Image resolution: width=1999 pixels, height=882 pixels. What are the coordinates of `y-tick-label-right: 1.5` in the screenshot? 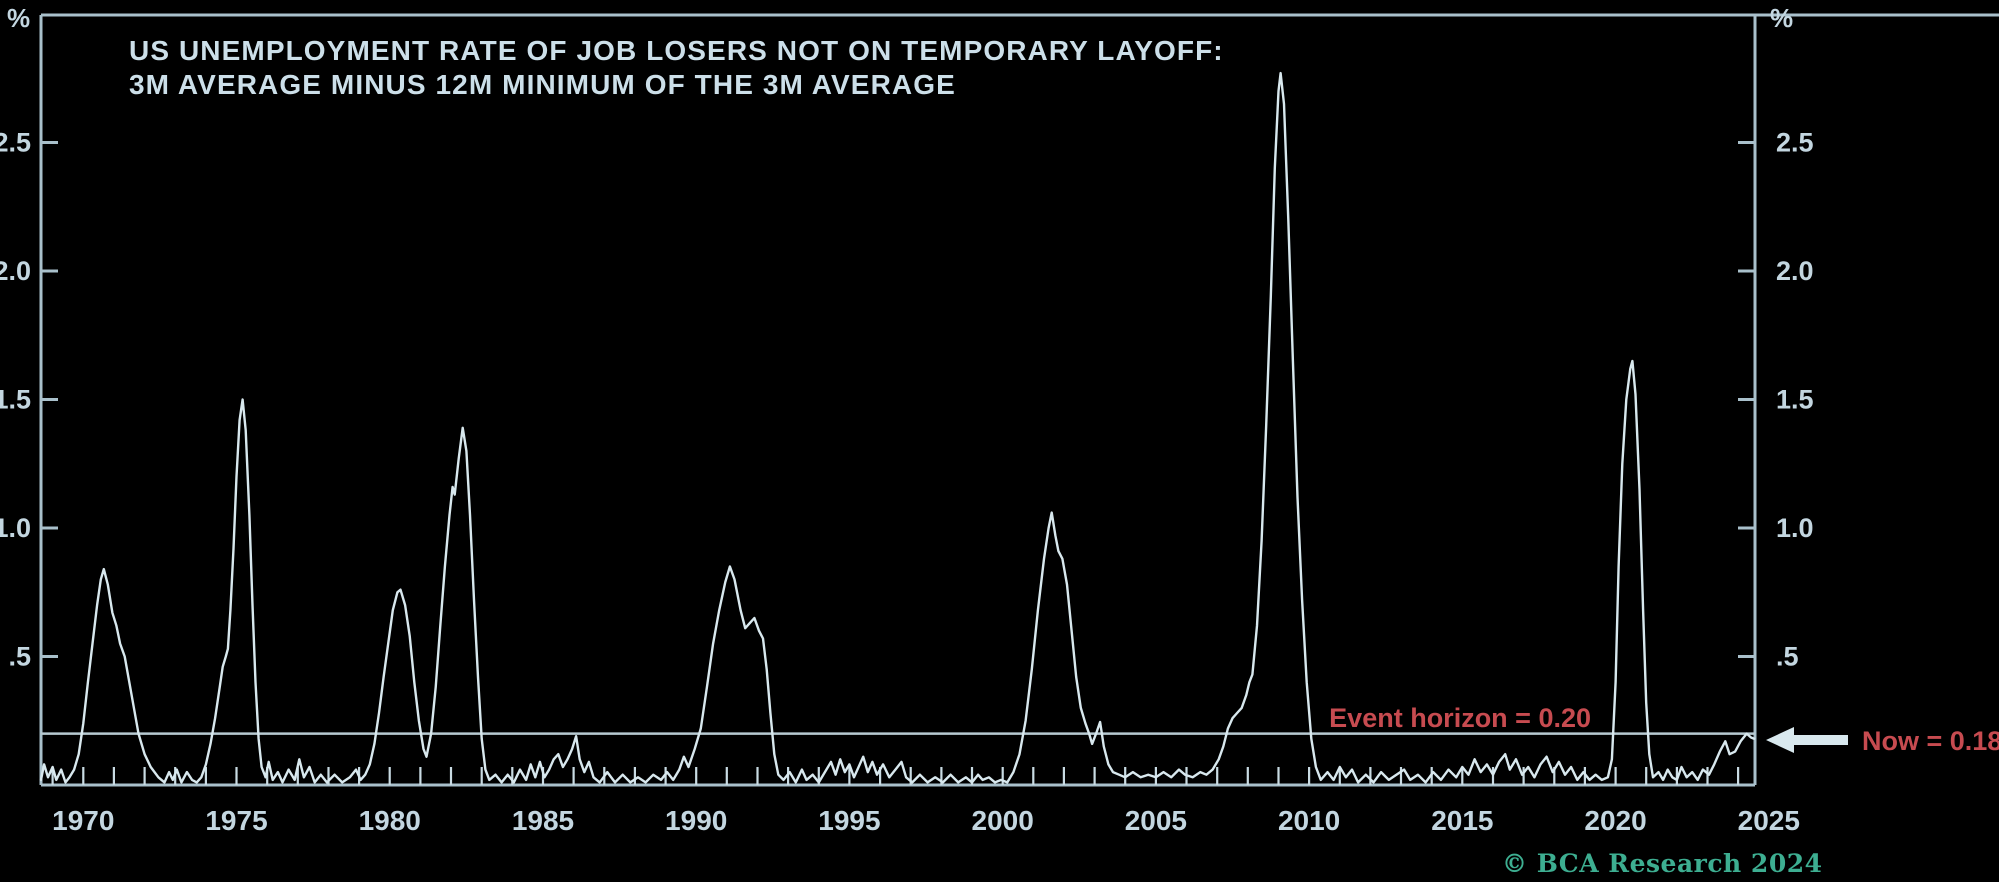 It's located at (1795, 400).